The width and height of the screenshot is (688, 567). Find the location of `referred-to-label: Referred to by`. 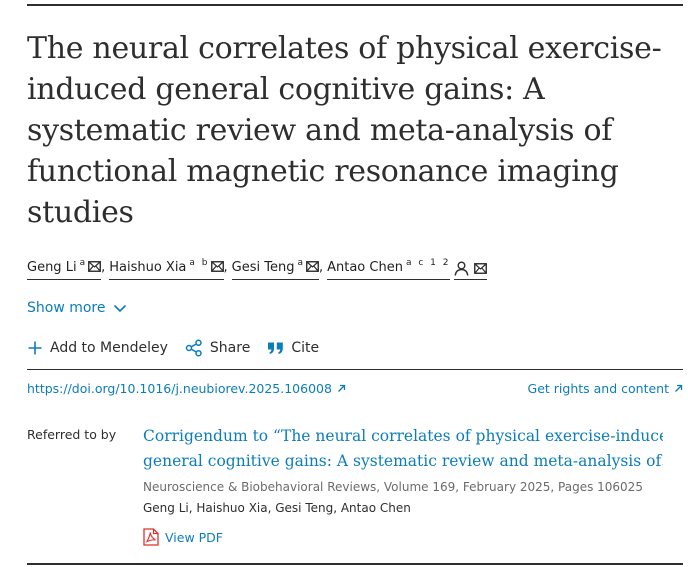

referred-to-label: Referred to by is located at coordinates (72, 434).